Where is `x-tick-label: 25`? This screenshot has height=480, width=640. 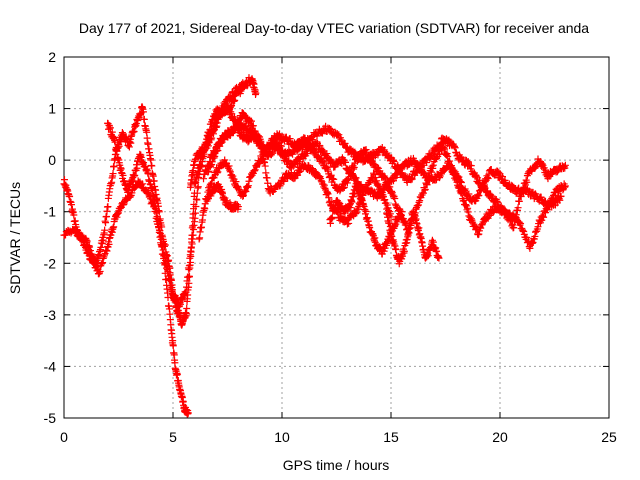
x-tick-label: 25 is located at coordinates (609, 437).